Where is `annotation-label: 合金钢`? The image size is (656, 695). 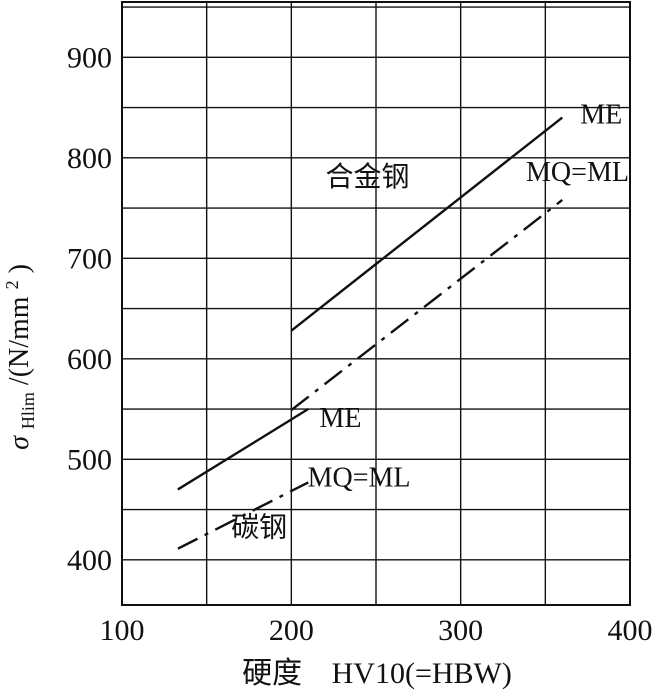 annotation-label: 合金钢 is located at coordinates (368, 177).